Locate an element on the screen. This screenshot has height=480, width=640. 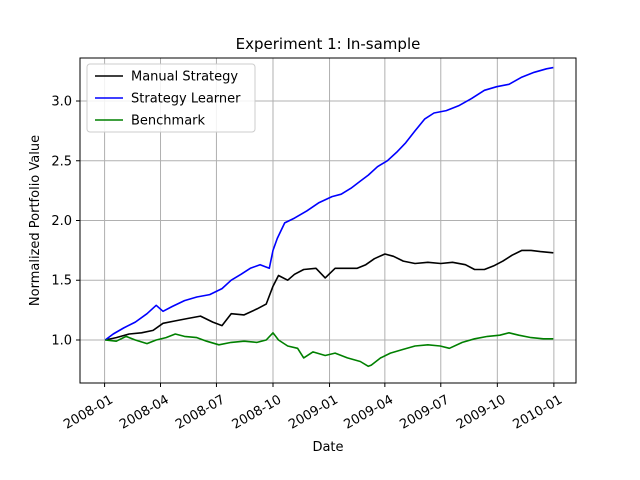
y-tick-label: 1.0 is located at coordinates (61, 340).